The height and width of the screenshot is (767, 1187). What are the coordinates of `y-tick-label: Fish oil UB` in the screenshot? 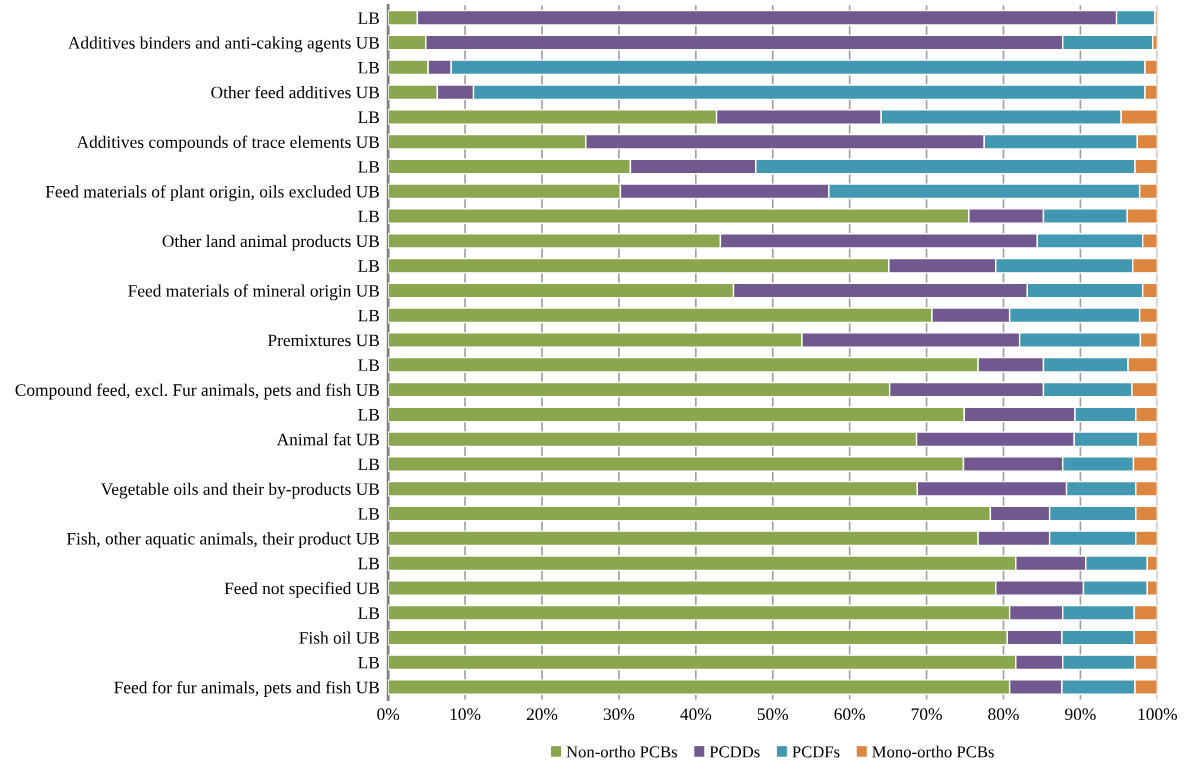 It's located at (339, 637).